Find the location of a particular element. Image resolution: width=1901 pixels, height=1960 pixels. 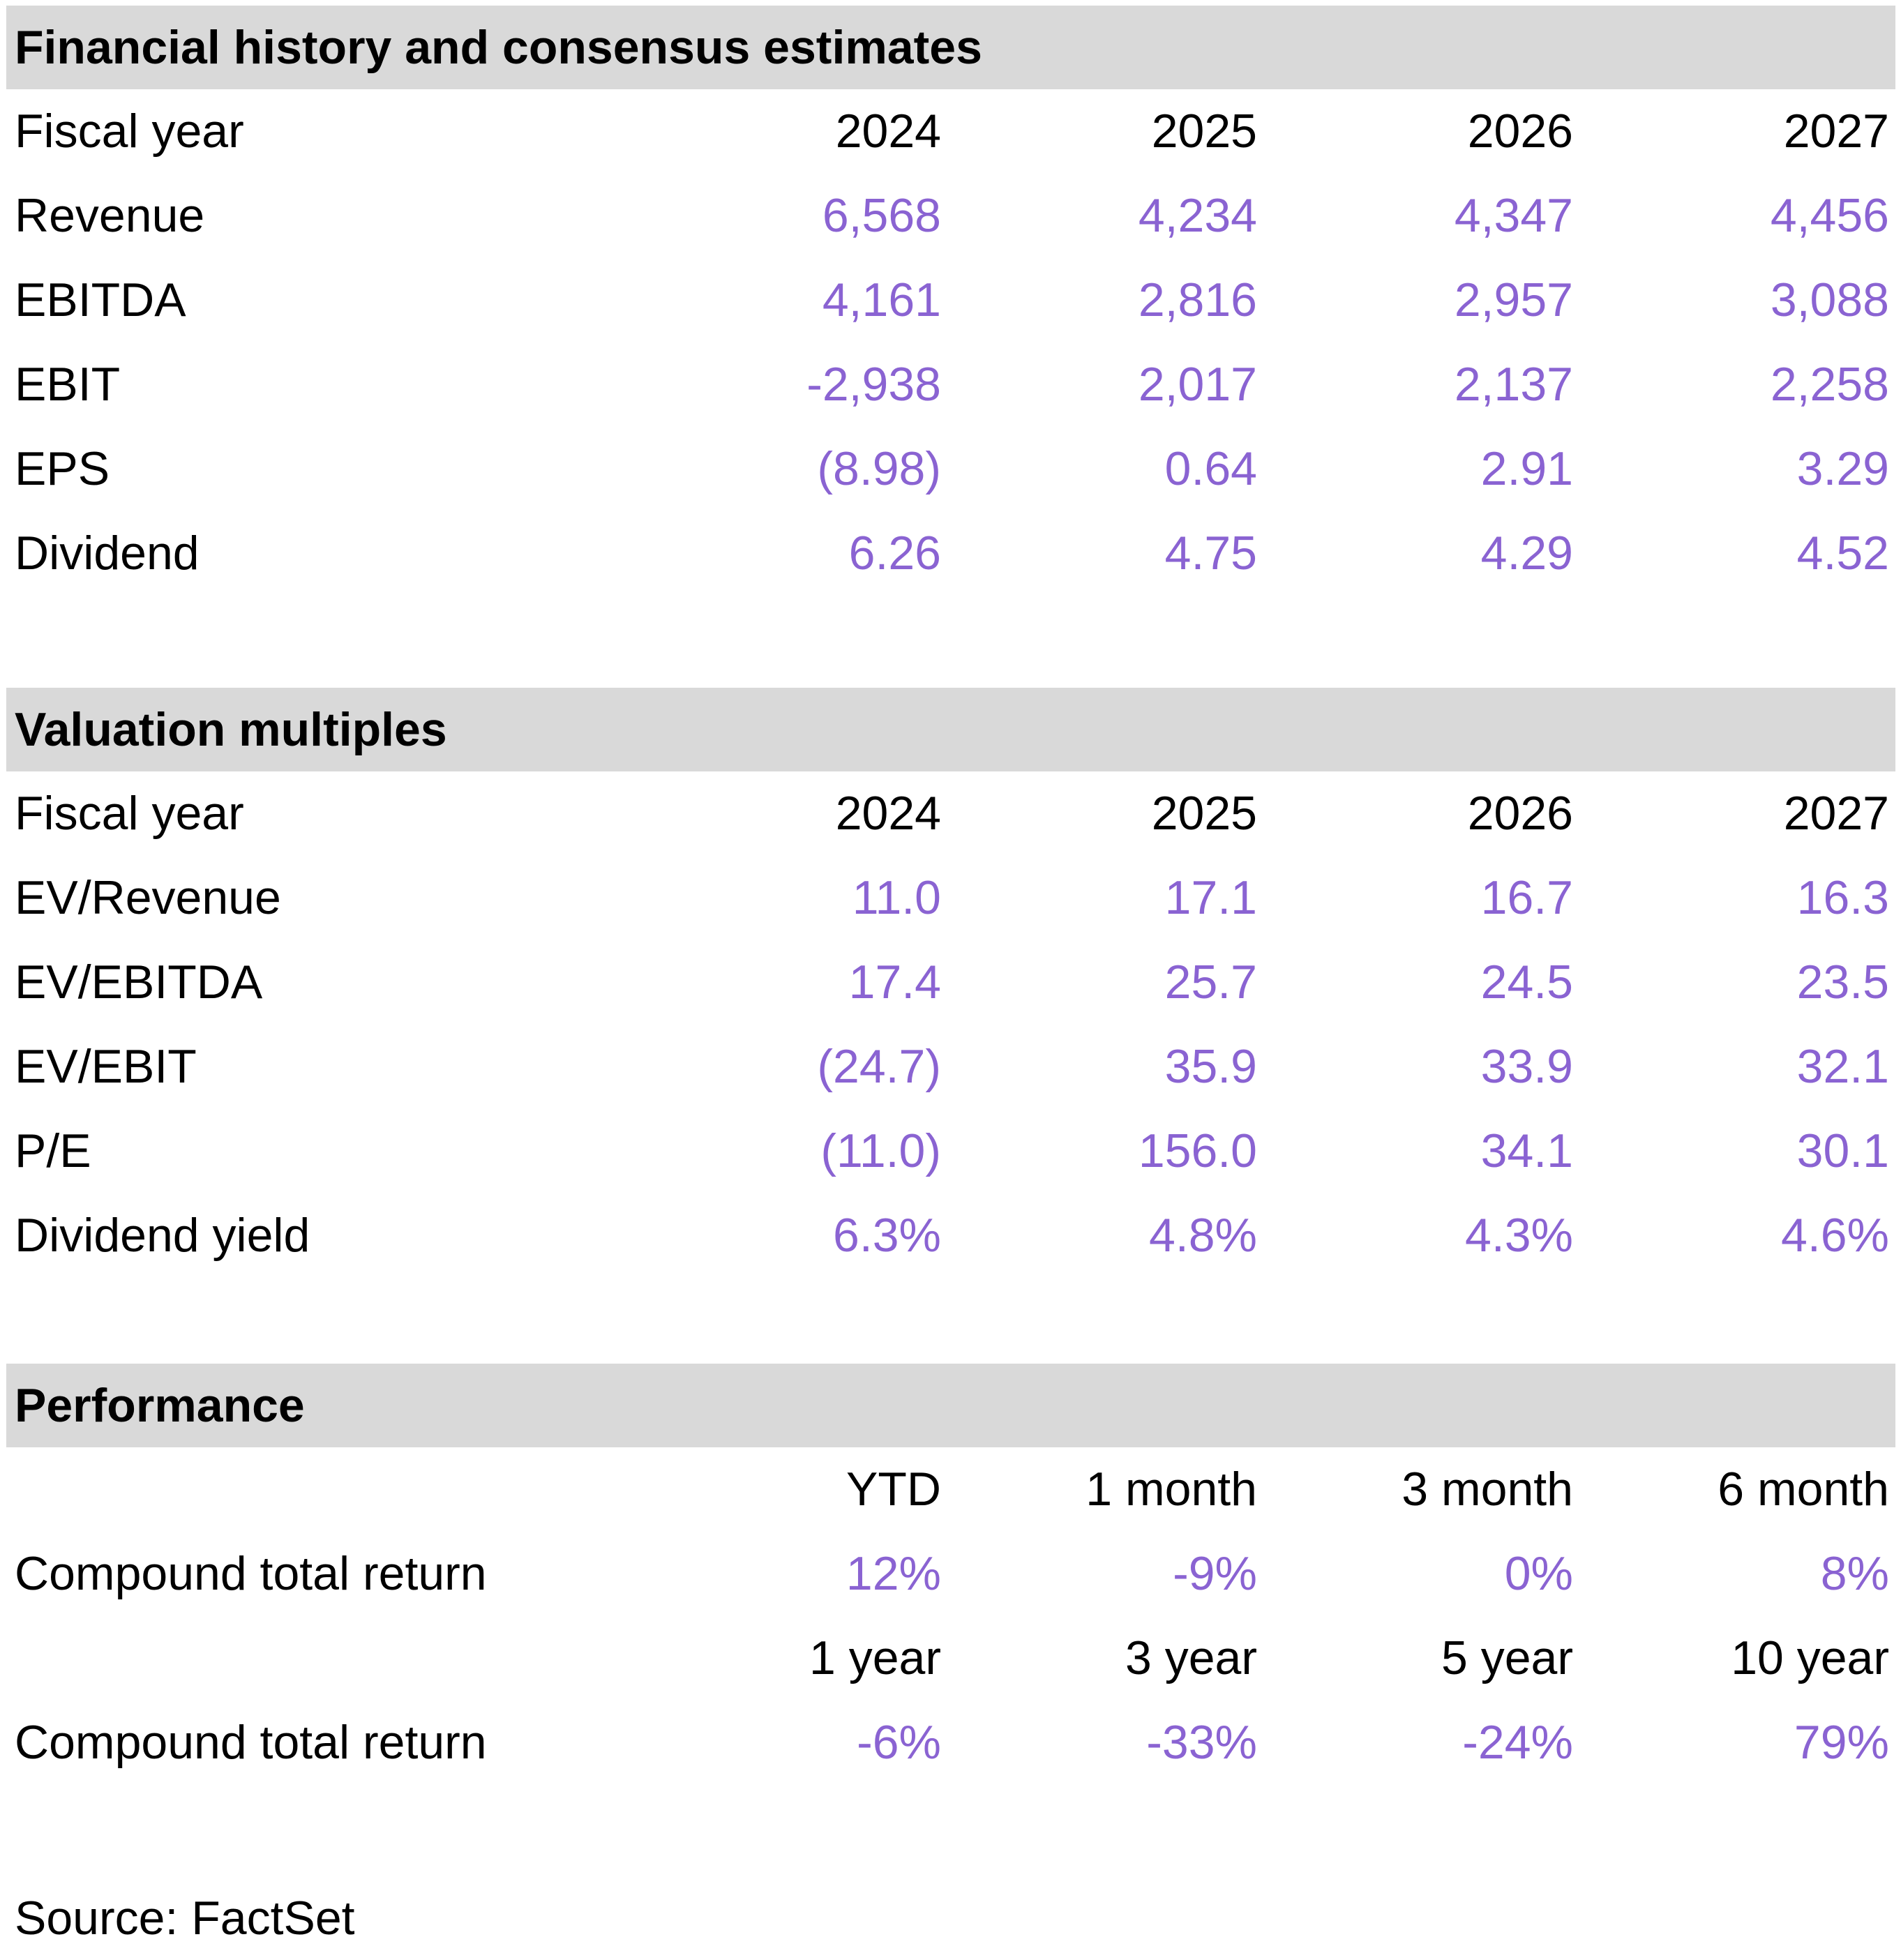

column-header: 1 month is located at coordinates (1171, 1489).